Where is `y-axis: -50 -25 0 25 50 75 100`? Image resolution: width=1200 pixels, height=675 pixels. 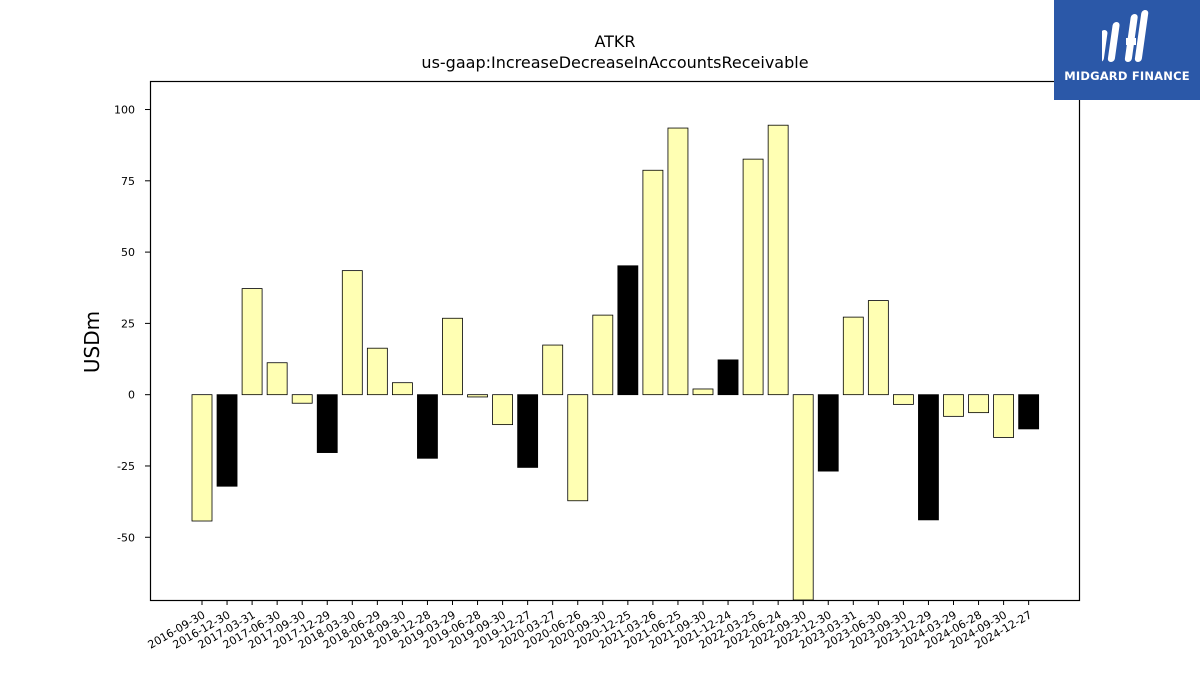 y-axis: -50 -25 0 25 50 75 100 is located at coordinates (132, 324).